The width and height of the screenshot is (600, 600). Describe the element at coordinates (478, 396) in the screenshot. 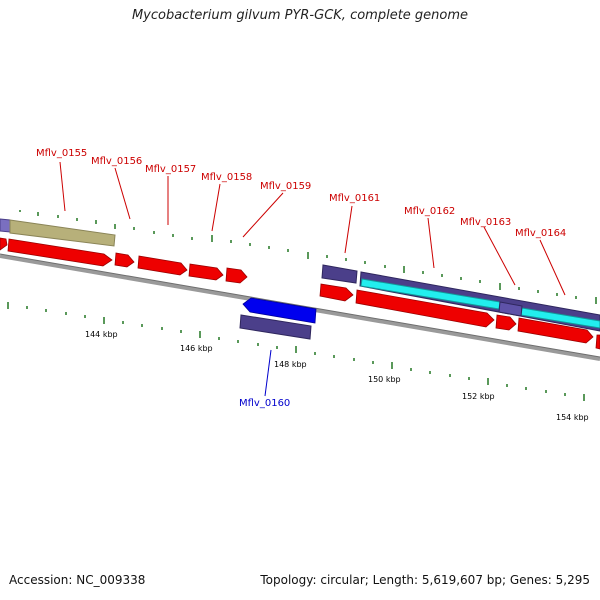

I see `scale-label-152: 152 kbp` at that location.